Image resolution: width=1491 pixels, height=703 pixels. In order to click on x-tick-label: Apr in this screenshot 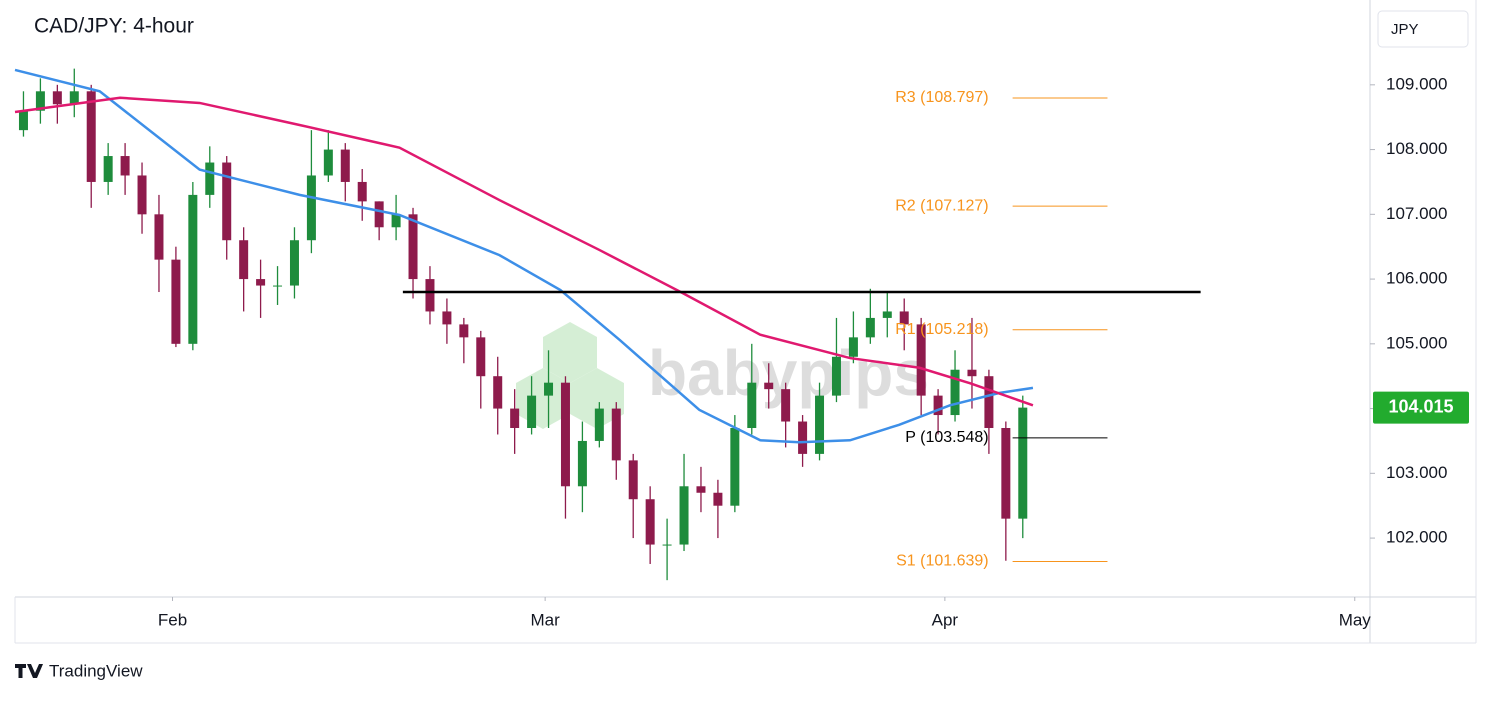, I will do `click(945, 619)`.